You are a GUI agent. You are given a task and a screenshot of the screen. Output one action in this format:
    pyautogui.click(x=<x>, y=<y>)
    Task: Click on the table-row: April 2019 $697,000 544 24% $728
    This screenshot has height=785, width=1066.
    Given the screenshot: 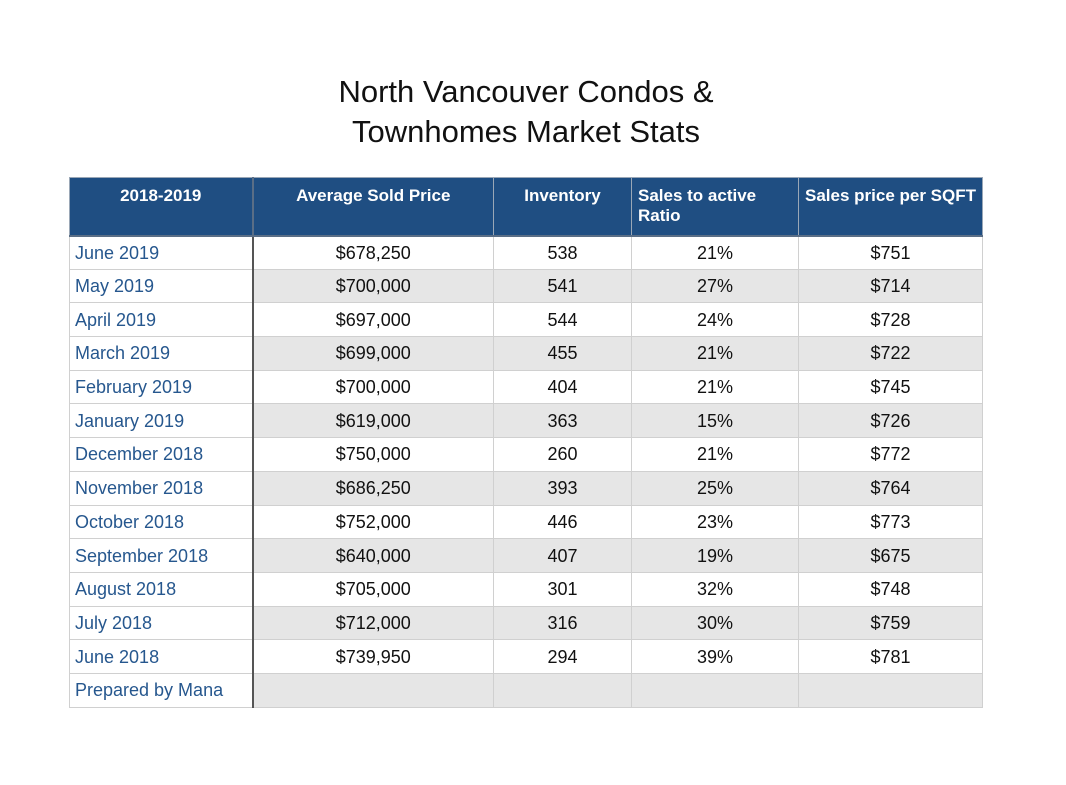 What is the action you would take?
    pyautogui.click(x=526, y=320)
    